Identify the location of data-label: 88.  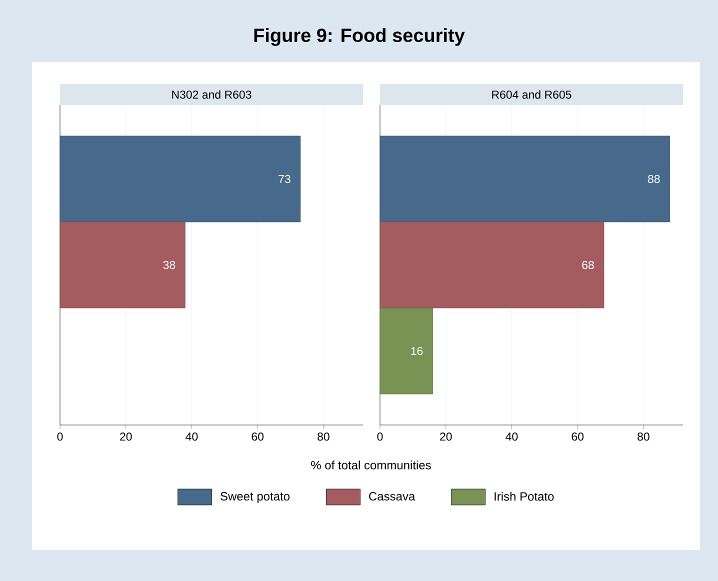
(654, 179).